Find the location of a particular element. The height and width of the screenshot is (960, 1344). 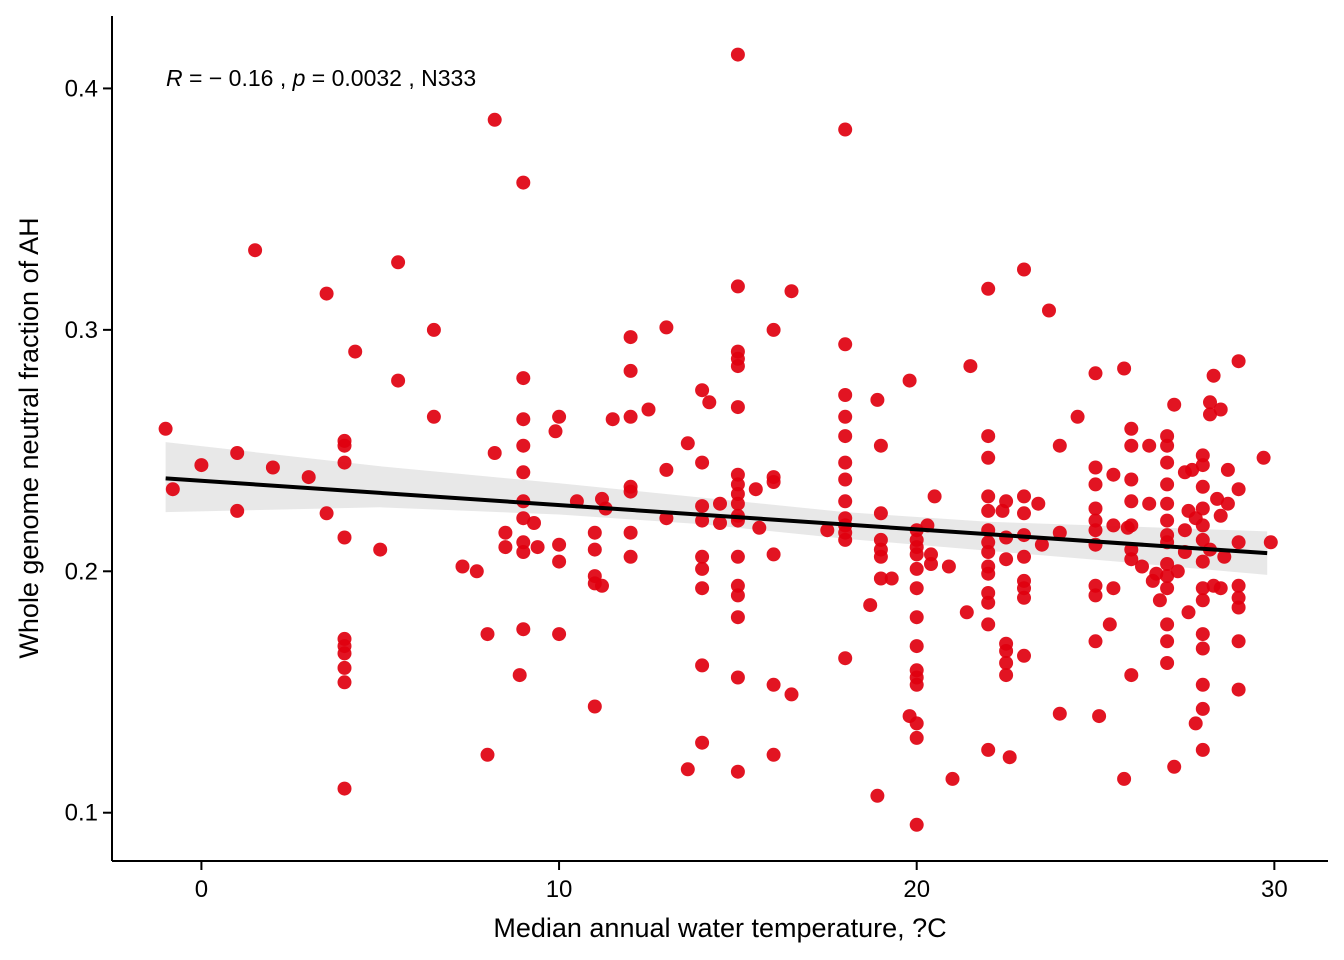

y-tick-label: 0.2 is located at coordinates (81, 571).